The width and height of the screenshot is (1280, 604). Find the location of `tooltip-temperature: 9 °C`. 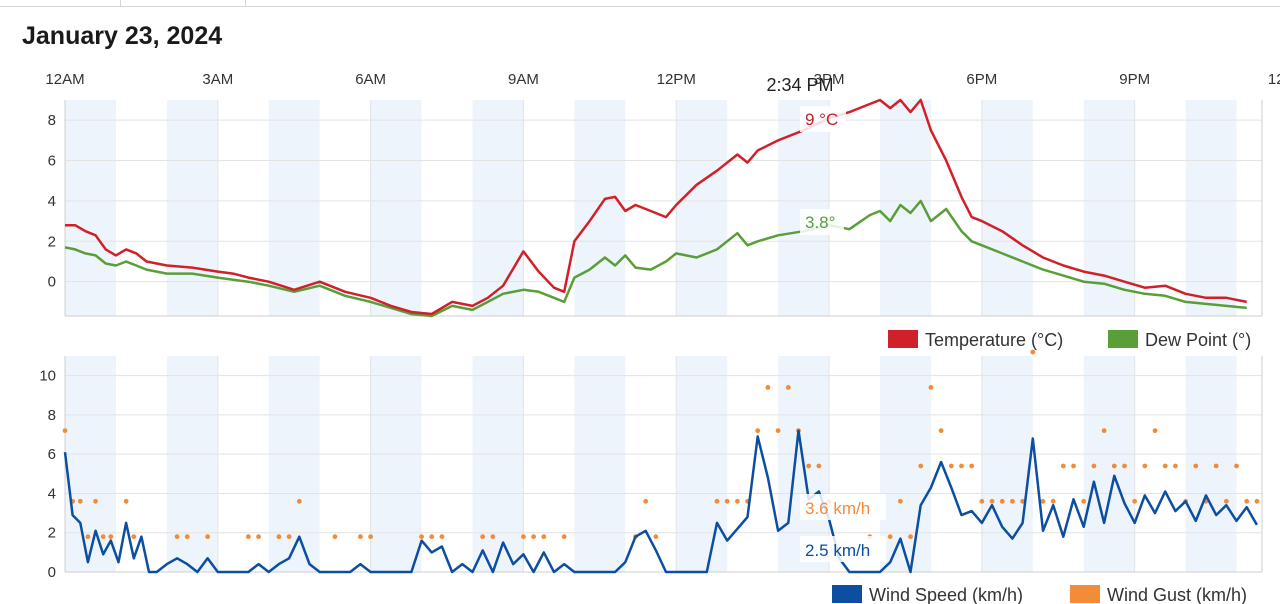

tooltip-temperature: 9 °C is located at coordinates (821, 119).